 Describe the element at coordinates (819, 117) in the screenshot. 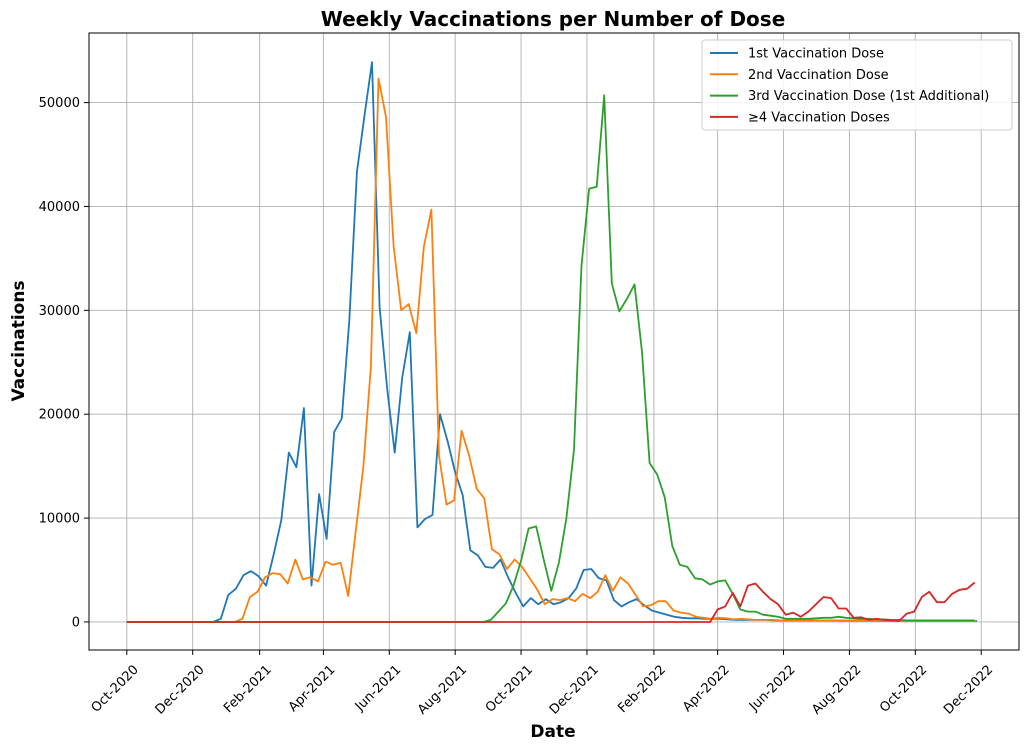

I see `legend-label-4: ≥4 Vaccination Doses` at that location.